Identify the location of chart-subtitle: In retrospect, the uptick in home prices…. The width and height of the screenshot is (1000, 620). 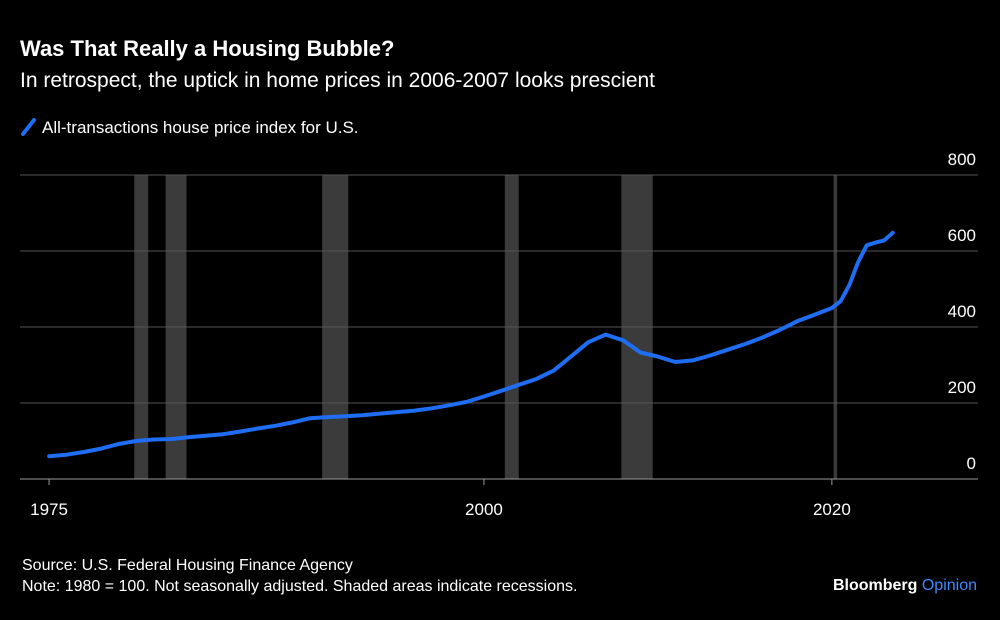
(337, 80).